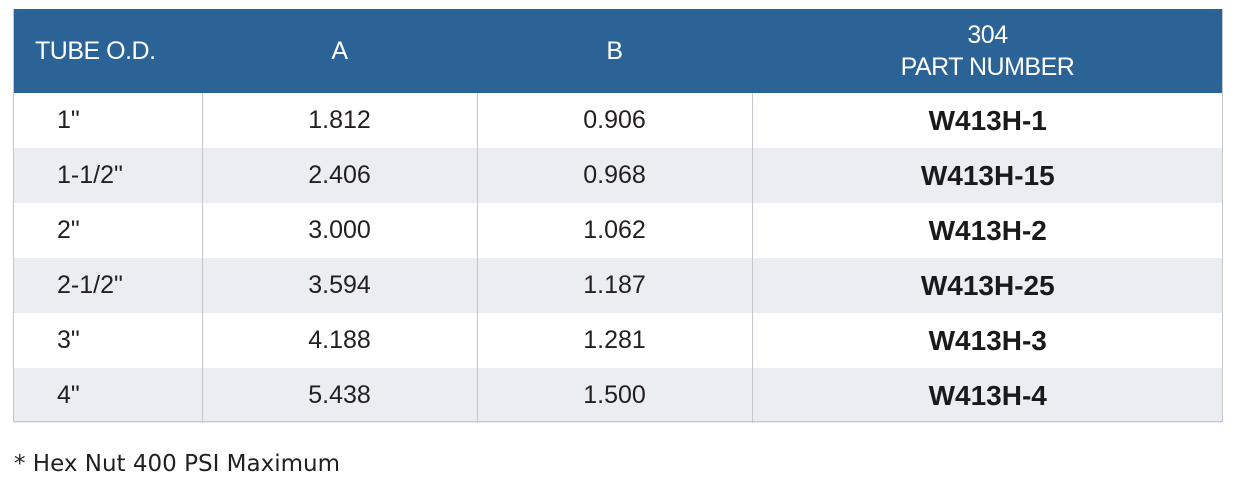  Describe the element at coordinates (108, 120) in the screenshot. I see `cell-tube-od: 1"` at that location.